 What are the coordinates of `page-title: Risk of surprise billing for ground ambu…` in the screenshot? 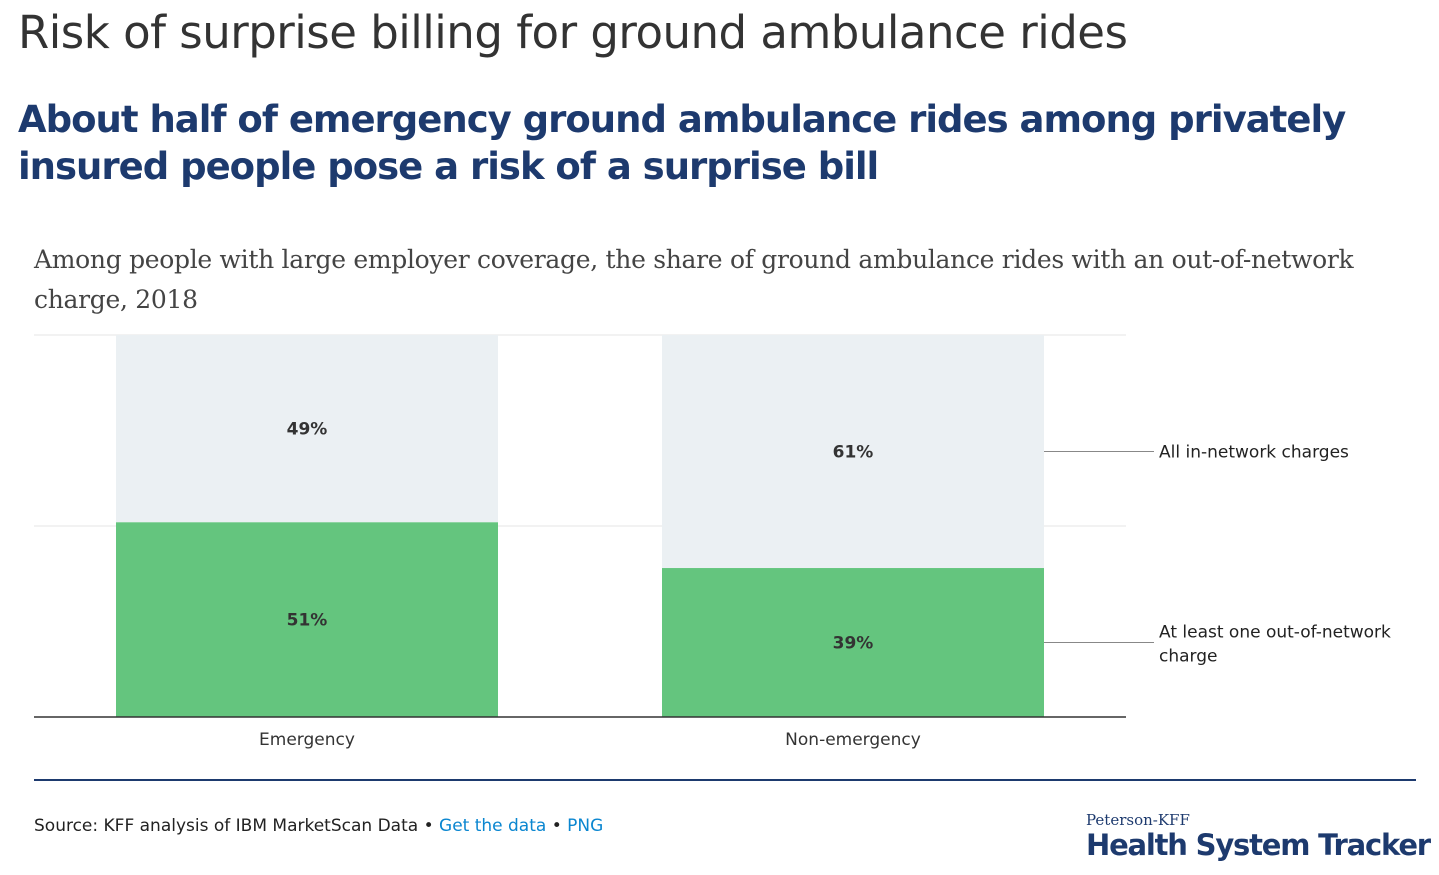 It's located at (573, 32).